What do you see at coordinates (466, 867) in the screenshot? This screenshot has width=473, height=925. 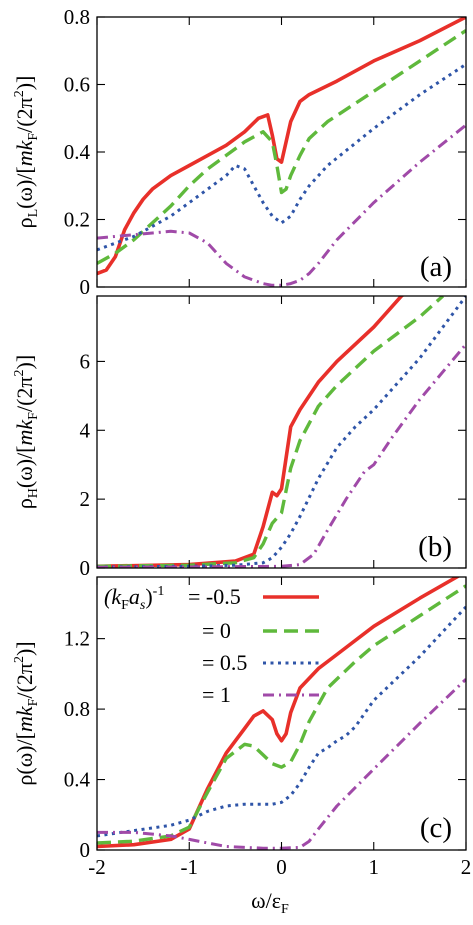 I see `x-tick-label: 2` at bounding box center [466, 867].